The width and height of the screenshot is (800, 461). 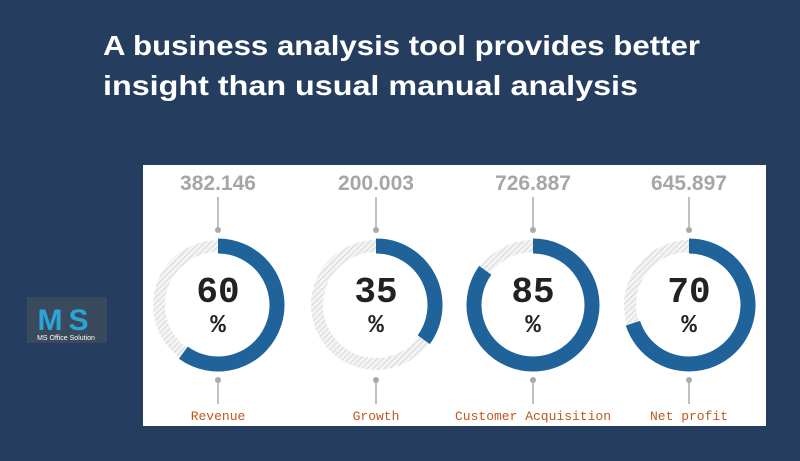 What do you see at coordinates (370, 85) in the screenshot?
I see `title-line: insight than usual manual analysis` at bounding box center [370, 85].